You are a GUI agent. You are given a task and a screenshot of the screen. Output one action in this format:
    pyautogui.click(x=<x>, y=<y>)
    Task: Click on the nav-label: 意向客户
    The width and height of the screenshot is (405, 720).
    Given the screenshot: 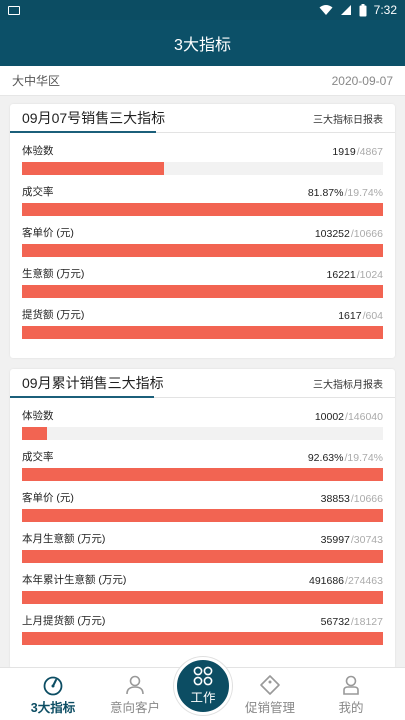 What is the action you would take?
    pyautogui.click(x=134, y=708)
    